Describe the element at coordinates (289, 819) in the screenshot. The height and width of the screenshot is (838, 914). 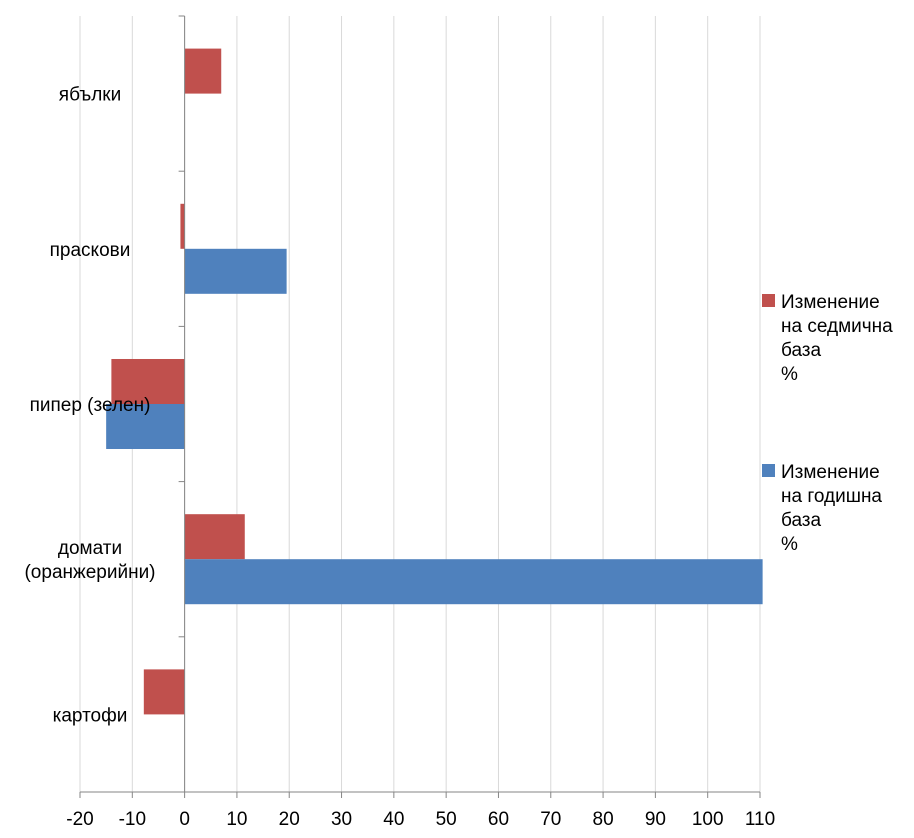
I see `x-tick-label: 20` at that location.